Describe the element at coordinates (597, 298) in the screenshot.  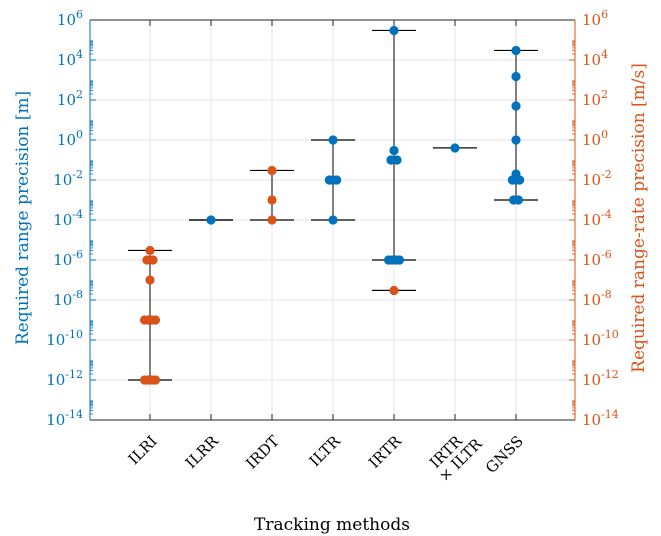
I see `right-y-tick-label: 10⁻⁸` at that location.